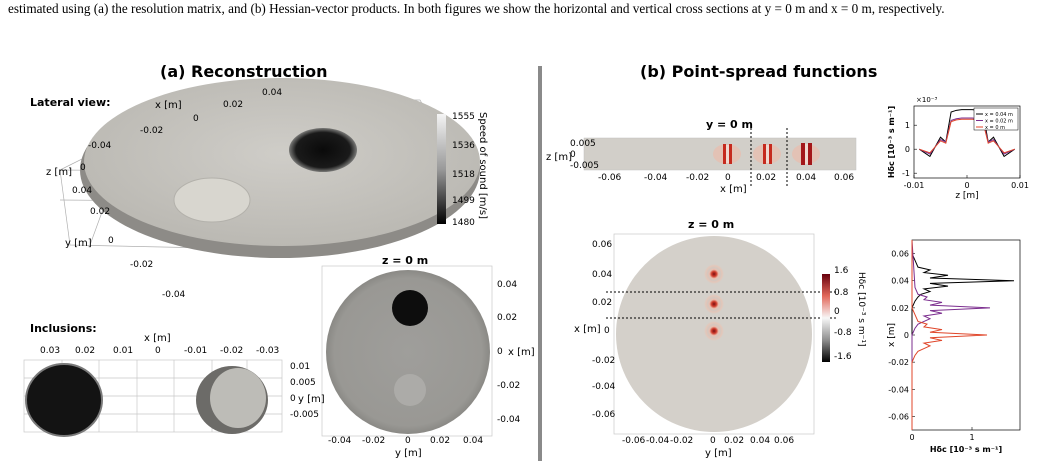 This screenshot has height=467, width=1041. I want to click on chart2-frame, so click(966, 335).